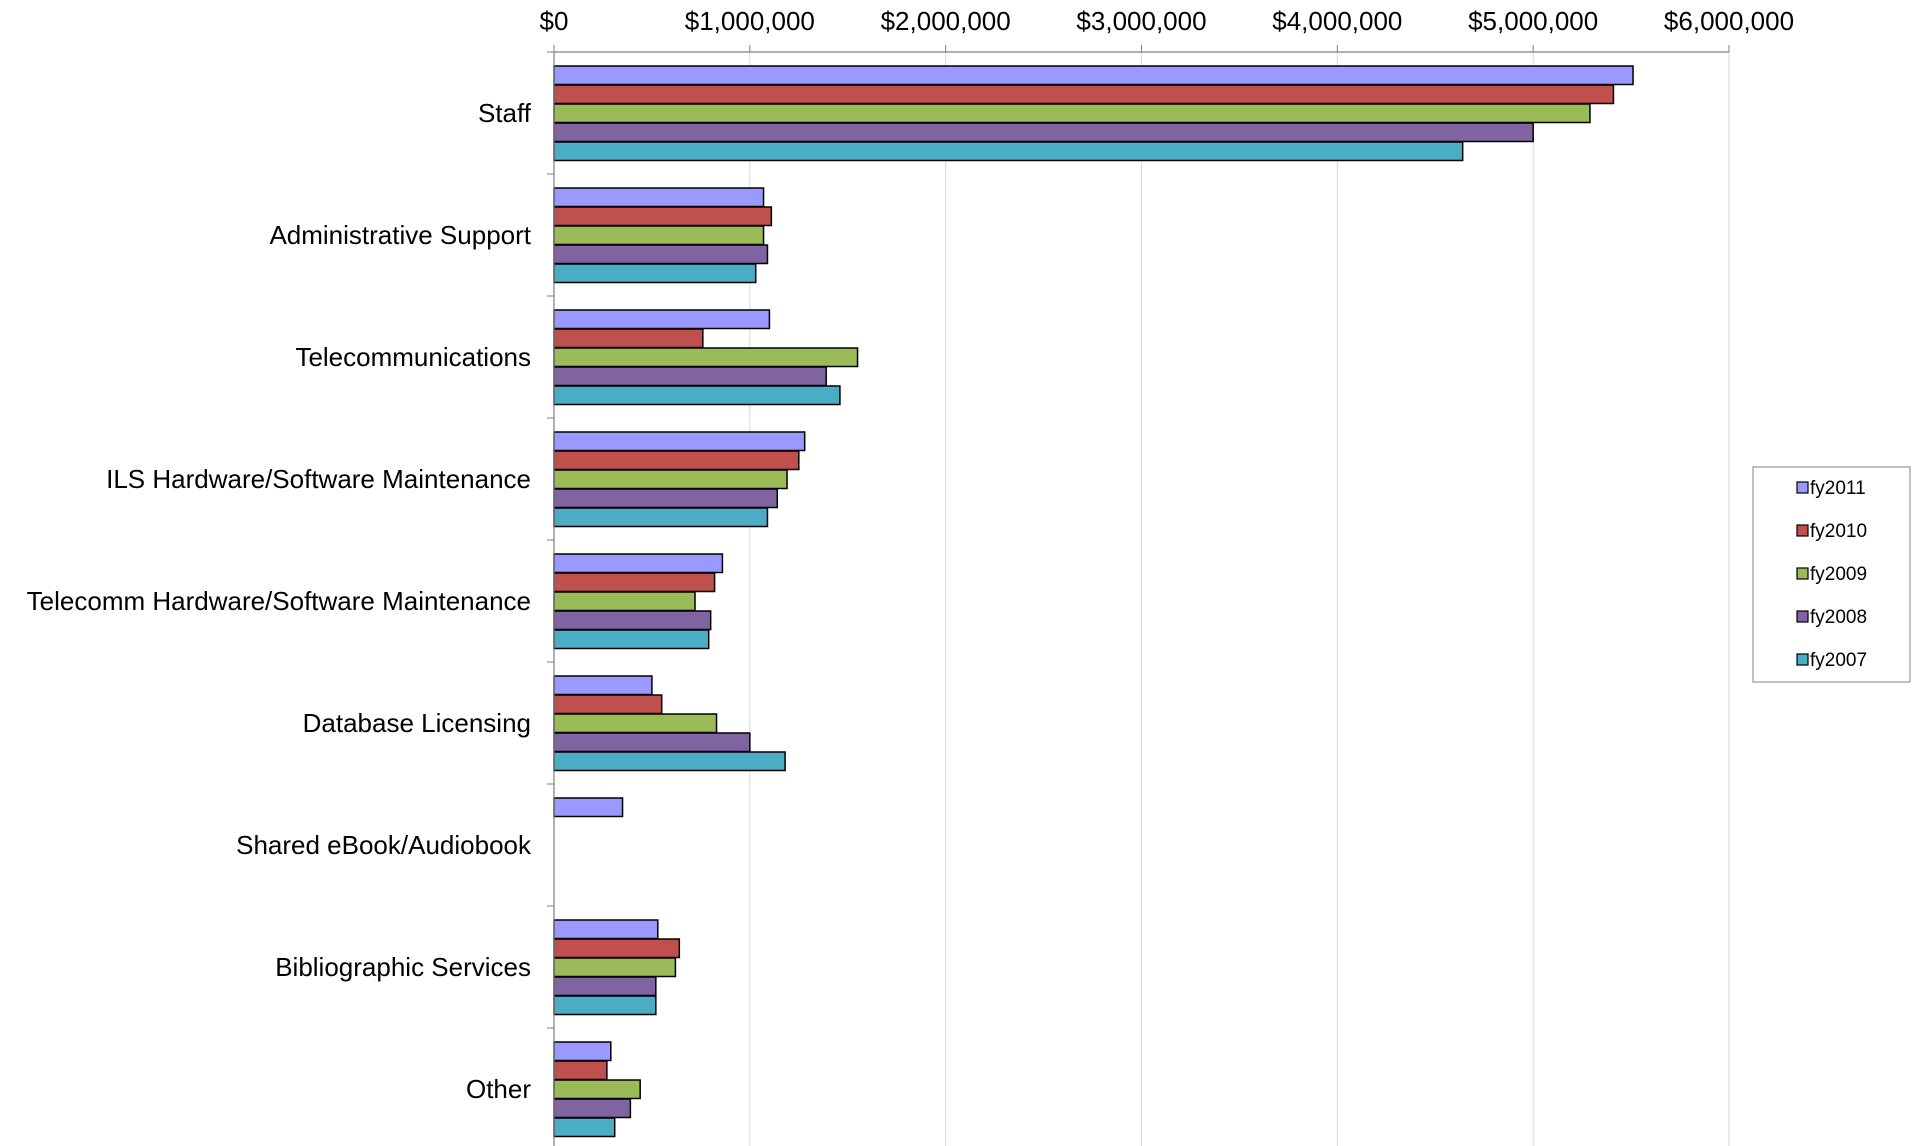 Image resolution: width=1917 pixels, height=1146 pixels. Describe the element at coordinates (946, 21) in the screenshot. I see `x-tick-label: $2,000,000` at that location.